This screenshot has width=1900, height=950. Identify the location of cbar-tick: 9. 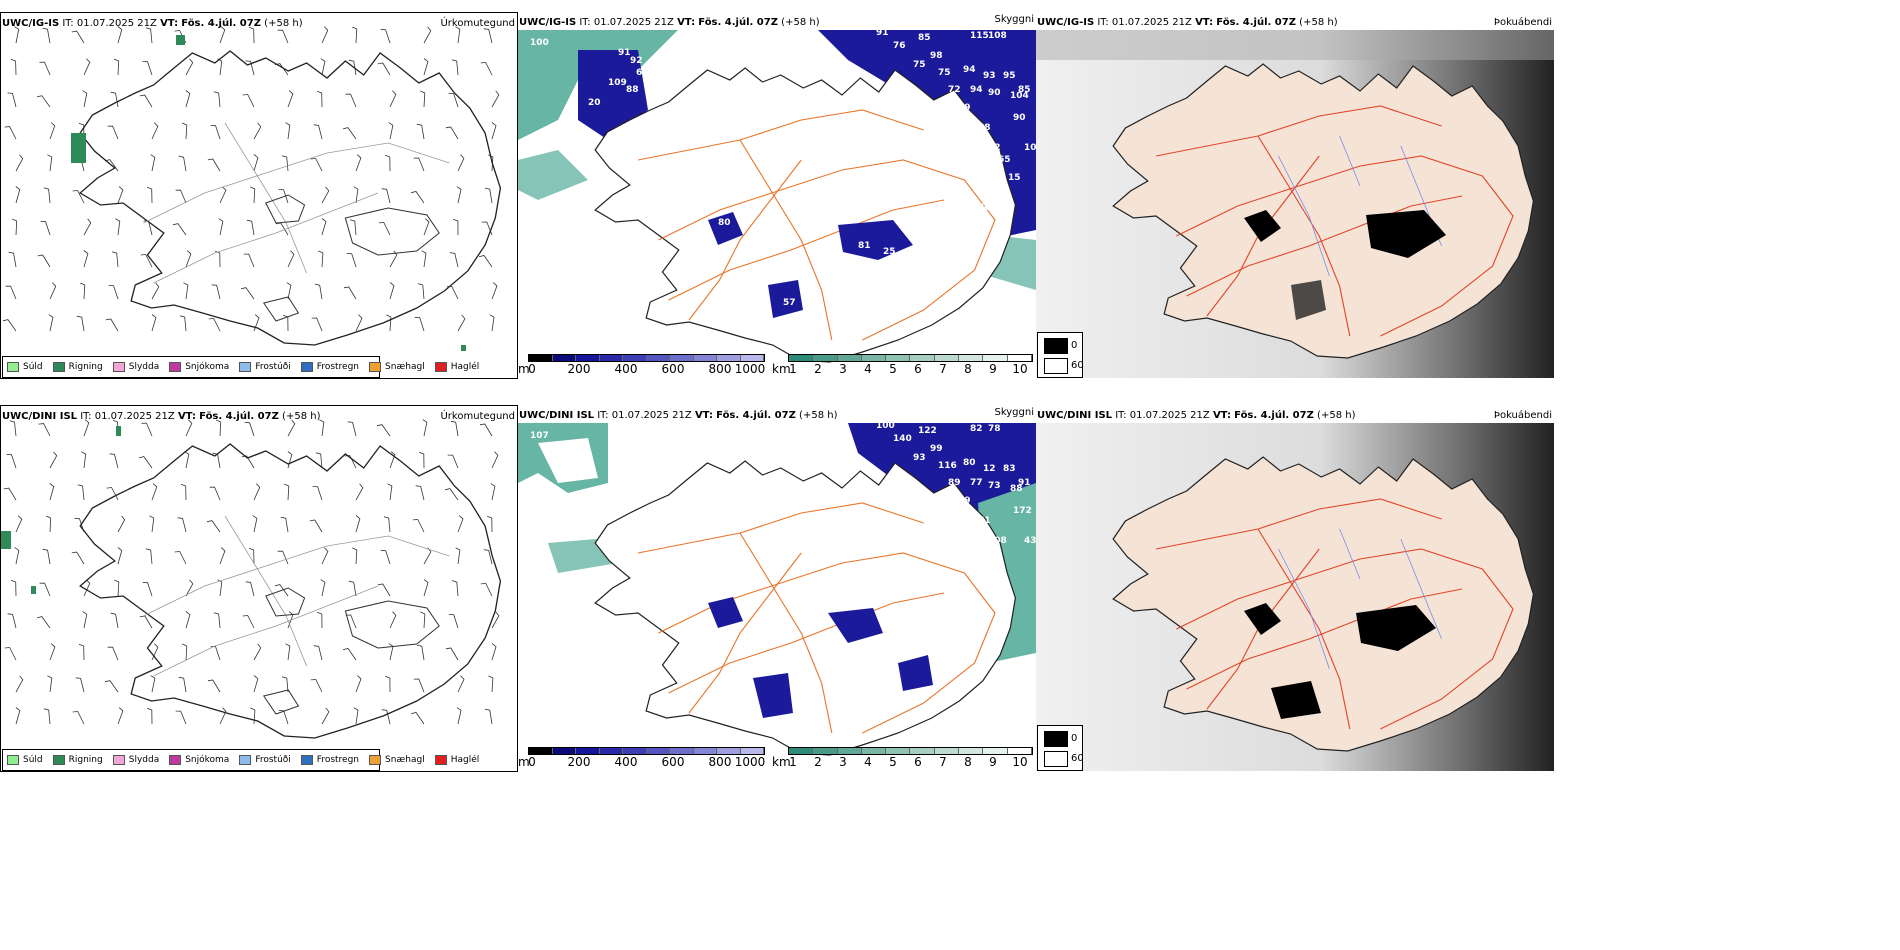
(993, 369).